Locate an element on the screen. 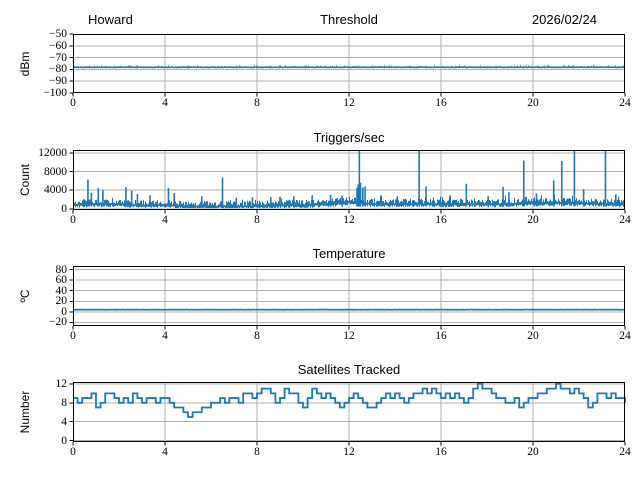 The image size is (640, 480). y-tick-label: −60 is located at coordinates (58, 45).